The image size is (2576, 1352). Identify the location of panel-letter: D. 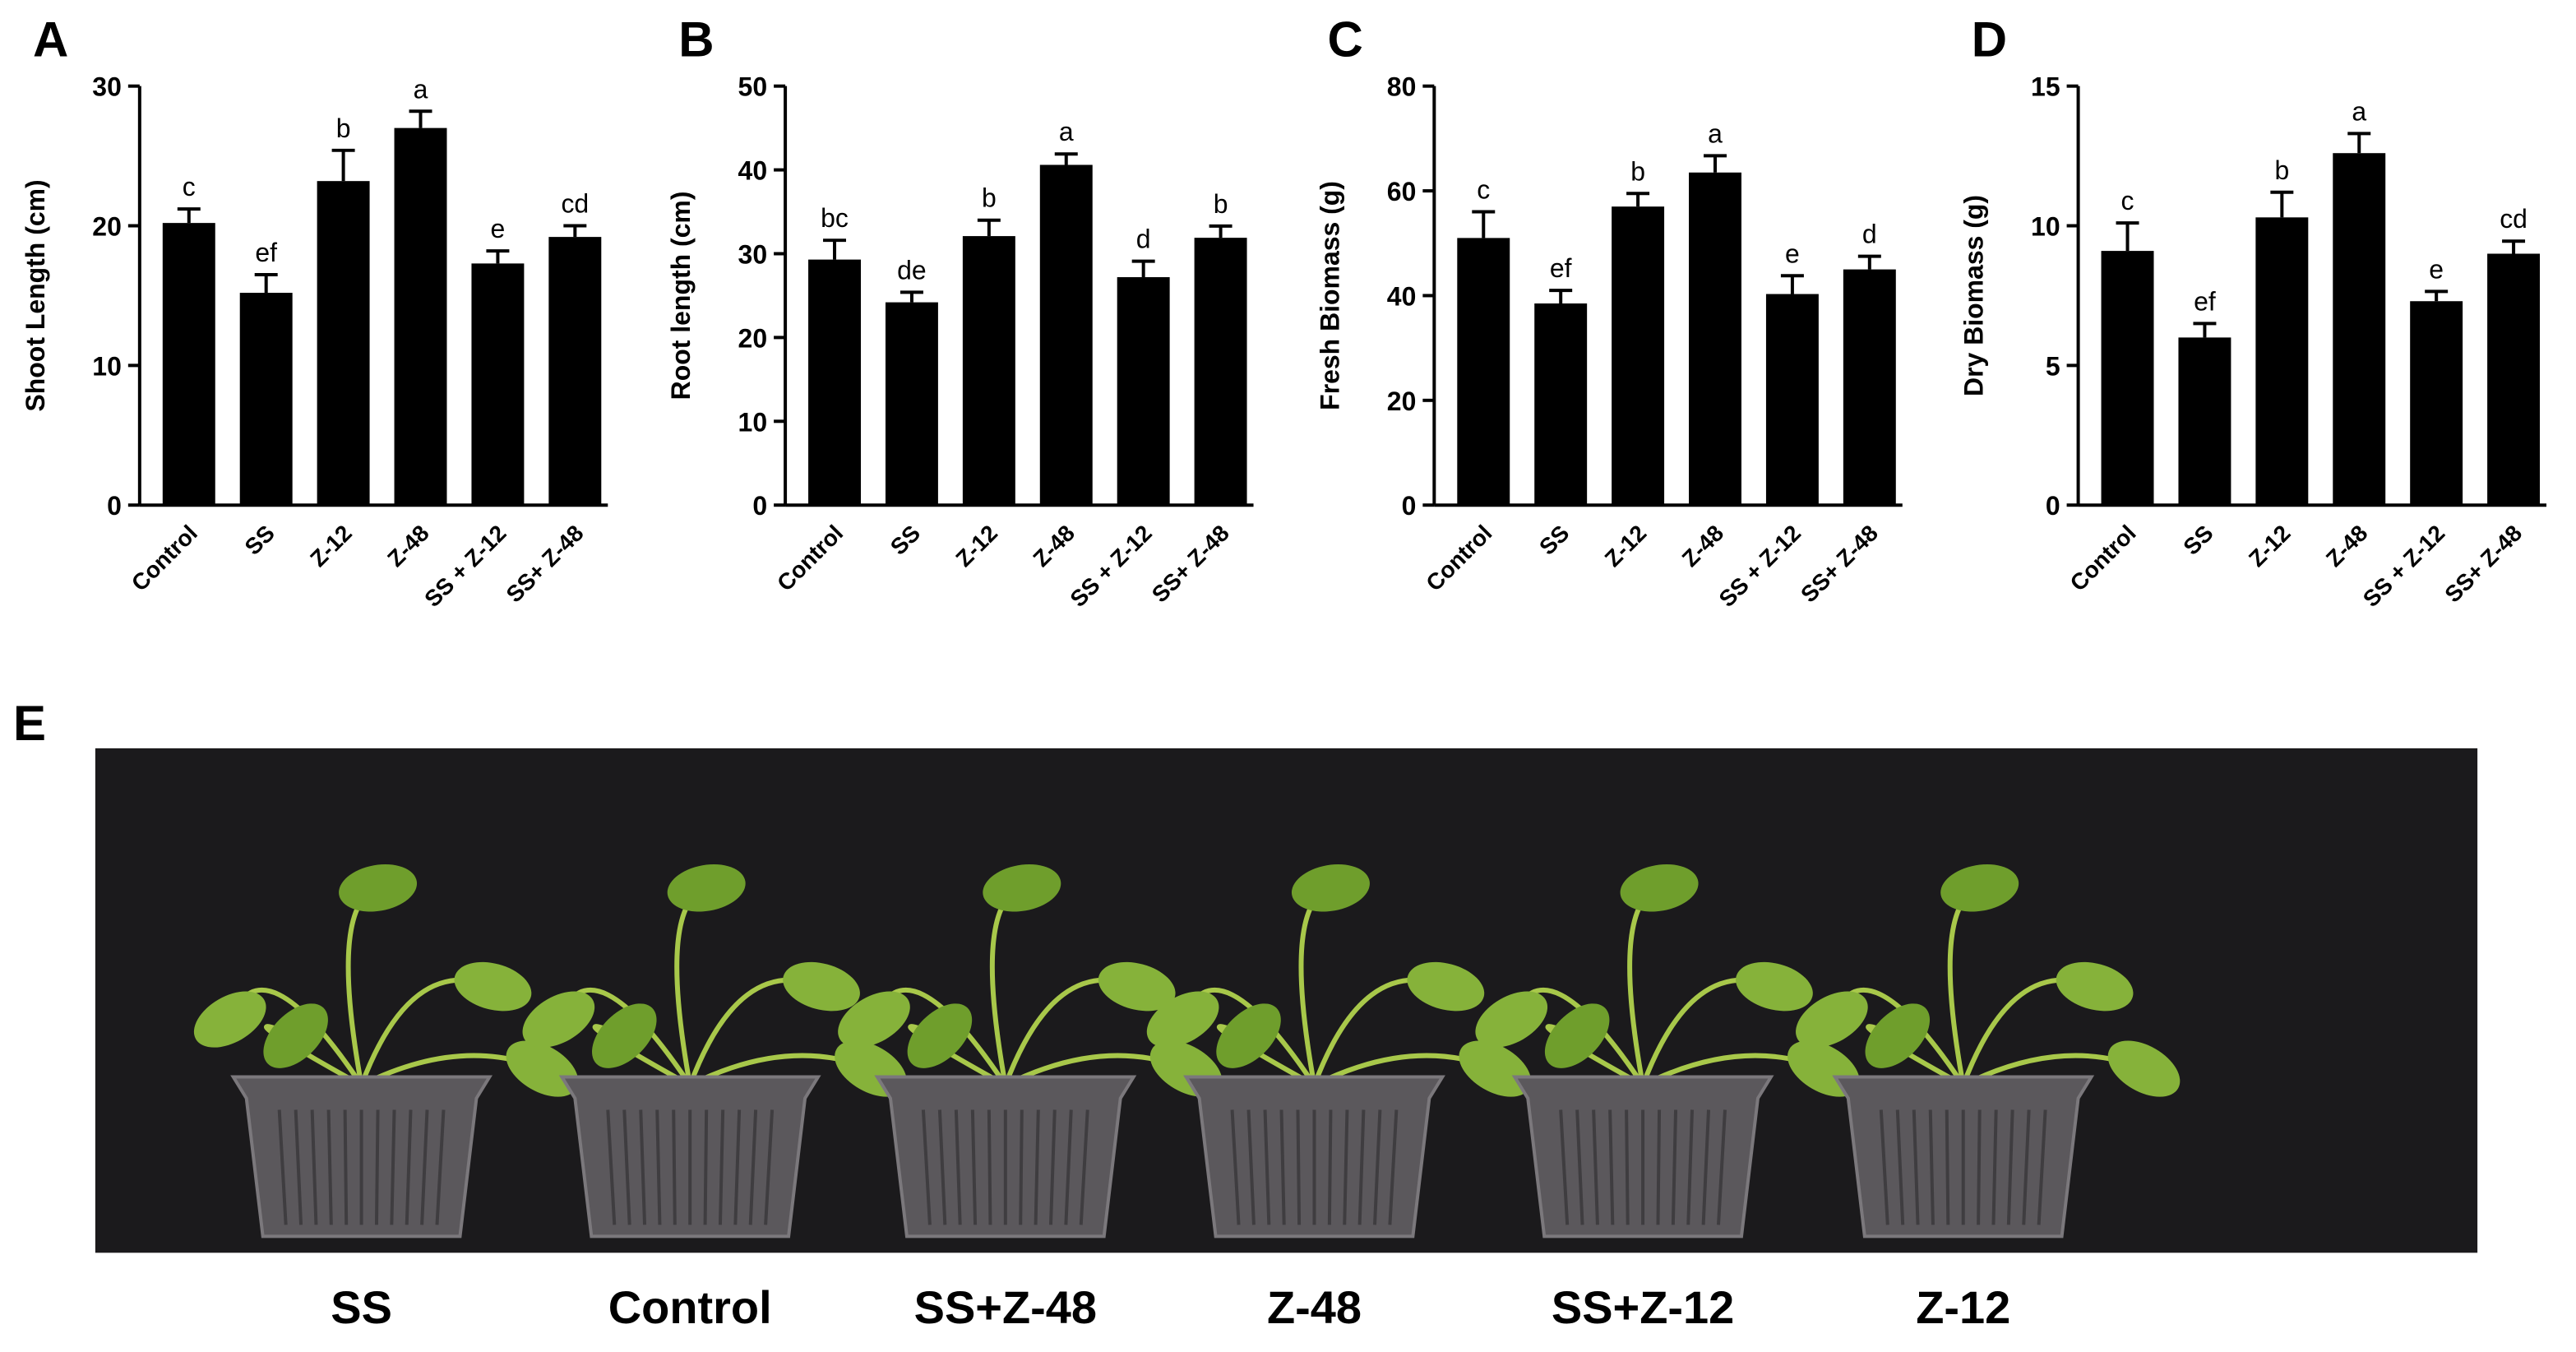
(1989, 40).